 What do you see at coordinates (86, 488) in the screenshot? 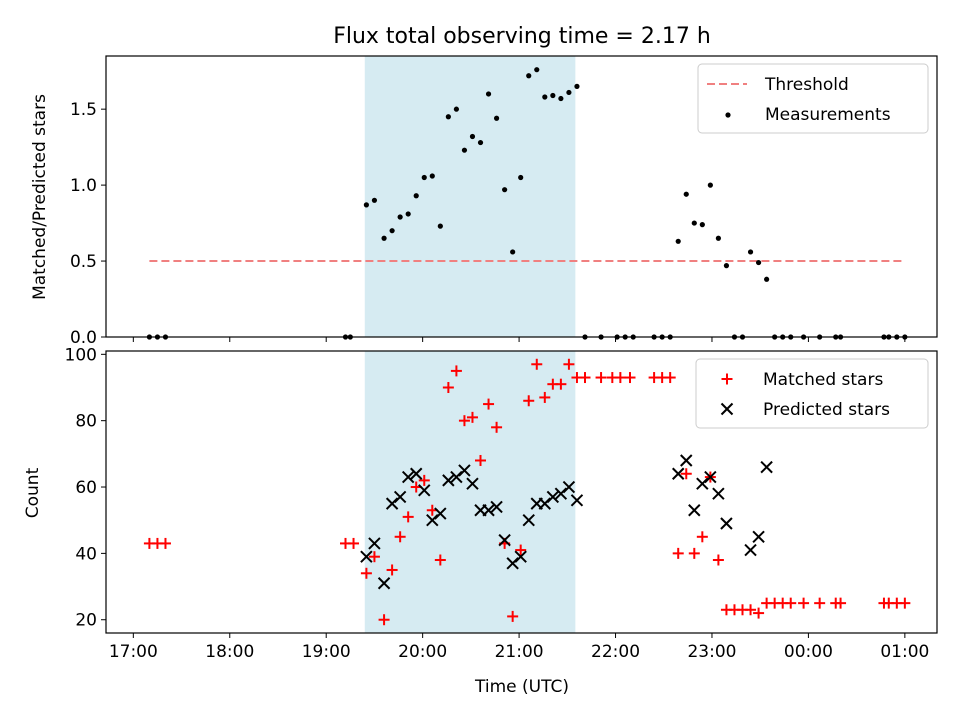
I see `y-tick-label: 60` at bounding box center [86, 488].